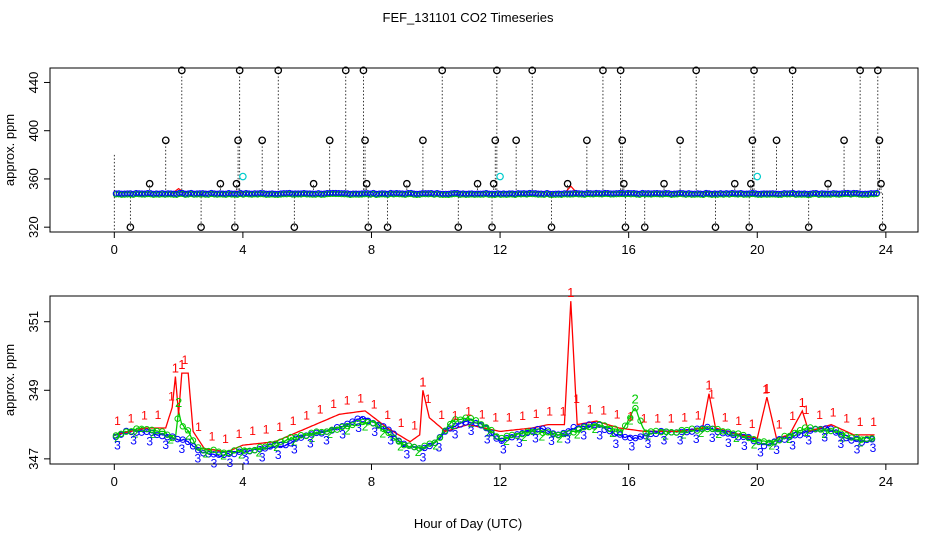 Image resolution: width=936 pixels, height=540 pixels. What do you see at coordinates (242, 481) in the screenshot?
I see `bottom-x-tick-label: 4` at bounding box center [242, 481].